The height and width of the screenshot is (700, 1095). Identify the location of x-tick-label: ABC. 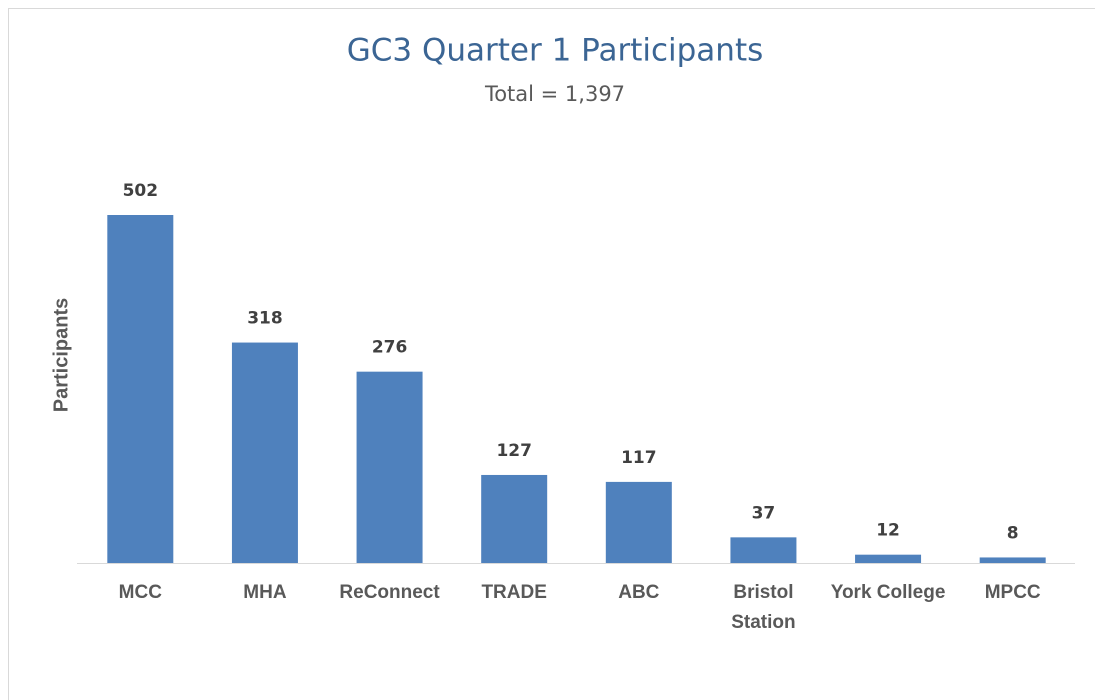
(639, 592).